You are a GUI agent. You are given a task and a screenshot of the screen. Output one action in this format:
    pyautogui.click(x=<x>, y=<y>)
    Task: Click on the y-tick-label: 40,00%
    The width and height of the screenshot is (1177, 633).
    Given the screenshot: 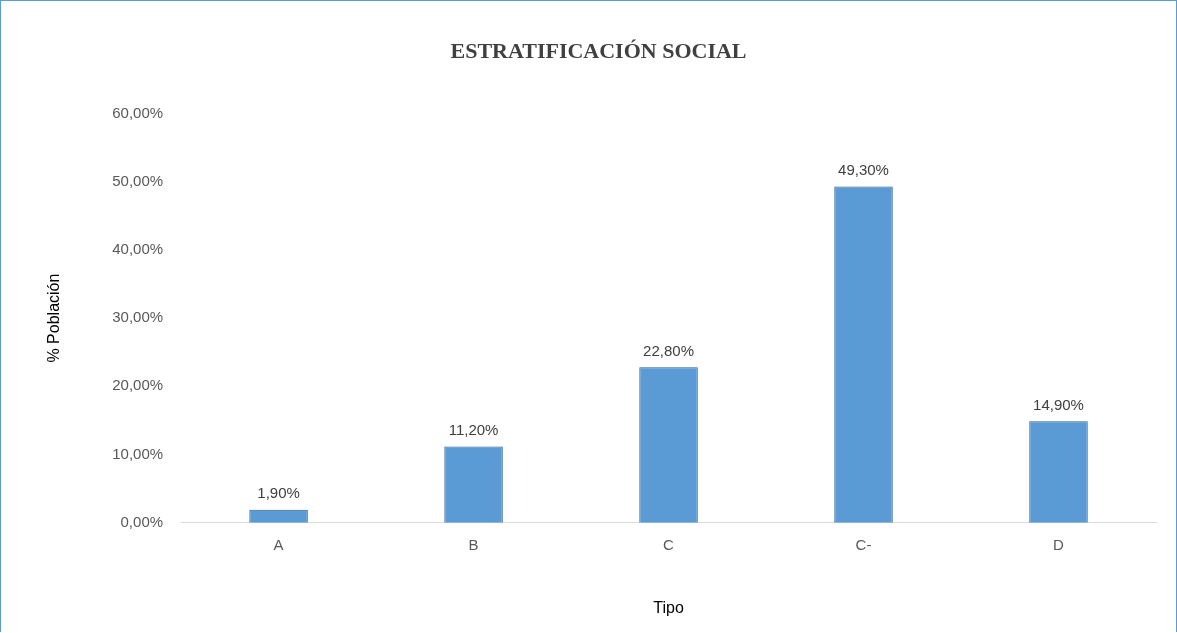 What is the action you would take?
    pyautogui.click(x=138, y=249)
    